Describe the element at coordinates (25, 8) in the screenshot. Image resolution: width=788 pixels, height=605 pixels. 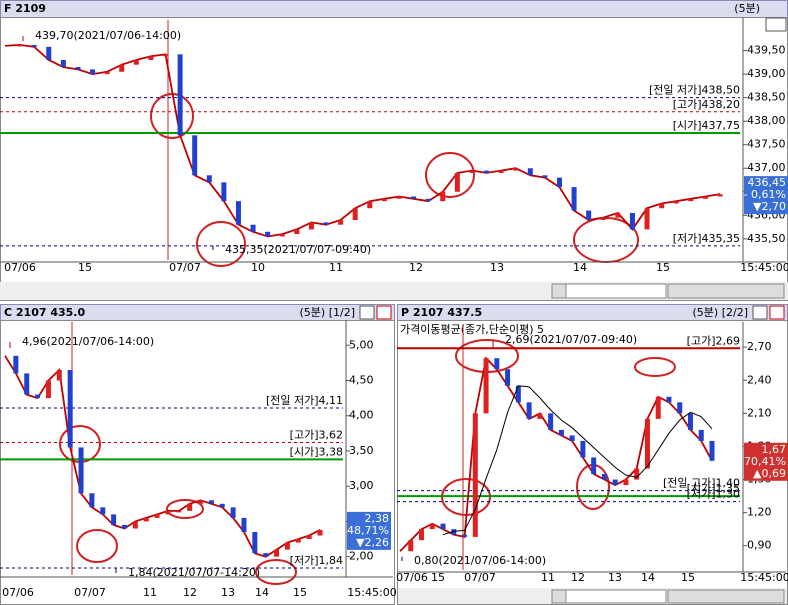
I see `panel-title: F 2109` at that location.